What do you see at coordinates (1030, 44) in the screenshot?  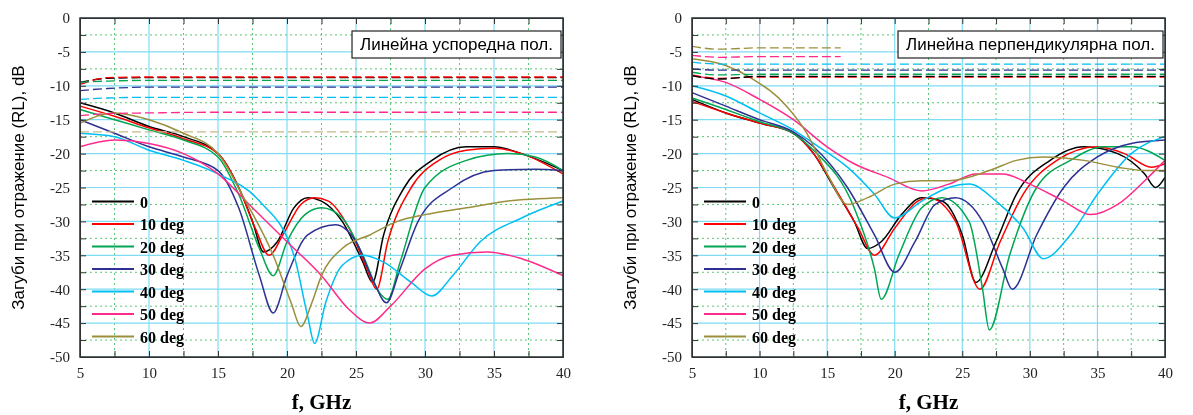 I see `text: Линейна перпендикулярна пол.` at bounding box center [1030, 44].